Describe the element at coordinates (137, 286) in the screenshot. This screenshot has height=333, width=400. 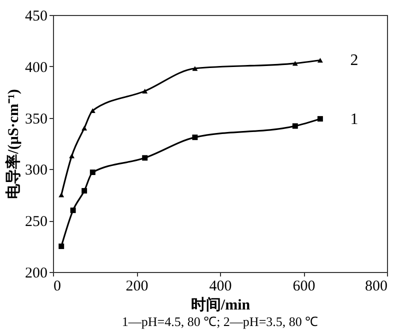
I see `x-tick-label: 200` at that location.